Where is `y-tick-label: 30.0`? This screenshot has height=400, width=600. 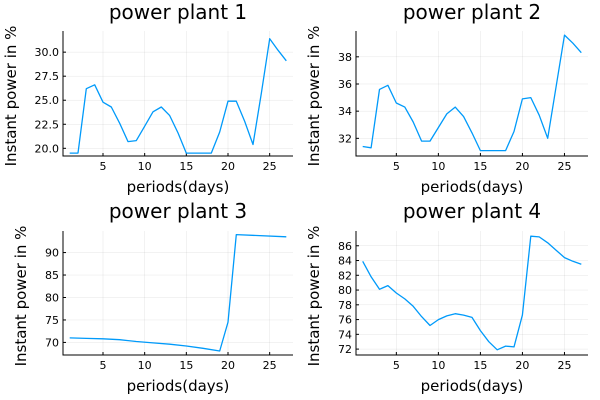 y-tick-label: 30.0 is located at coordinates (47, 52).